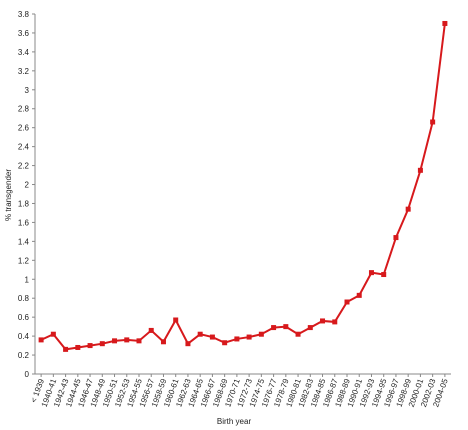 The height and width of the screenshot is (430, 468). Describe the element at coordinates (24, 222) in the screenshot. I see `y-tick-label: 1.6` at that location.